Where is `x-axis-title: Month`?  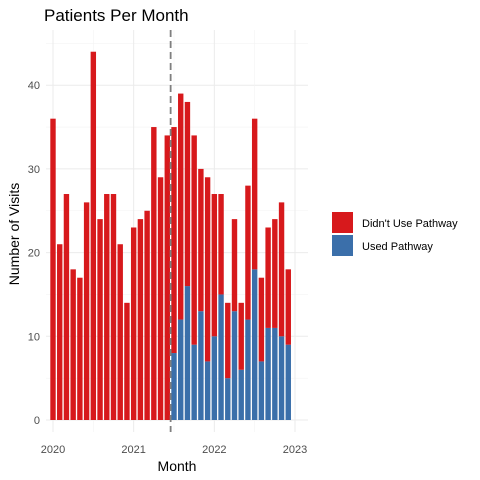
x-axis-title: Month is located at coordinates (177, 466).